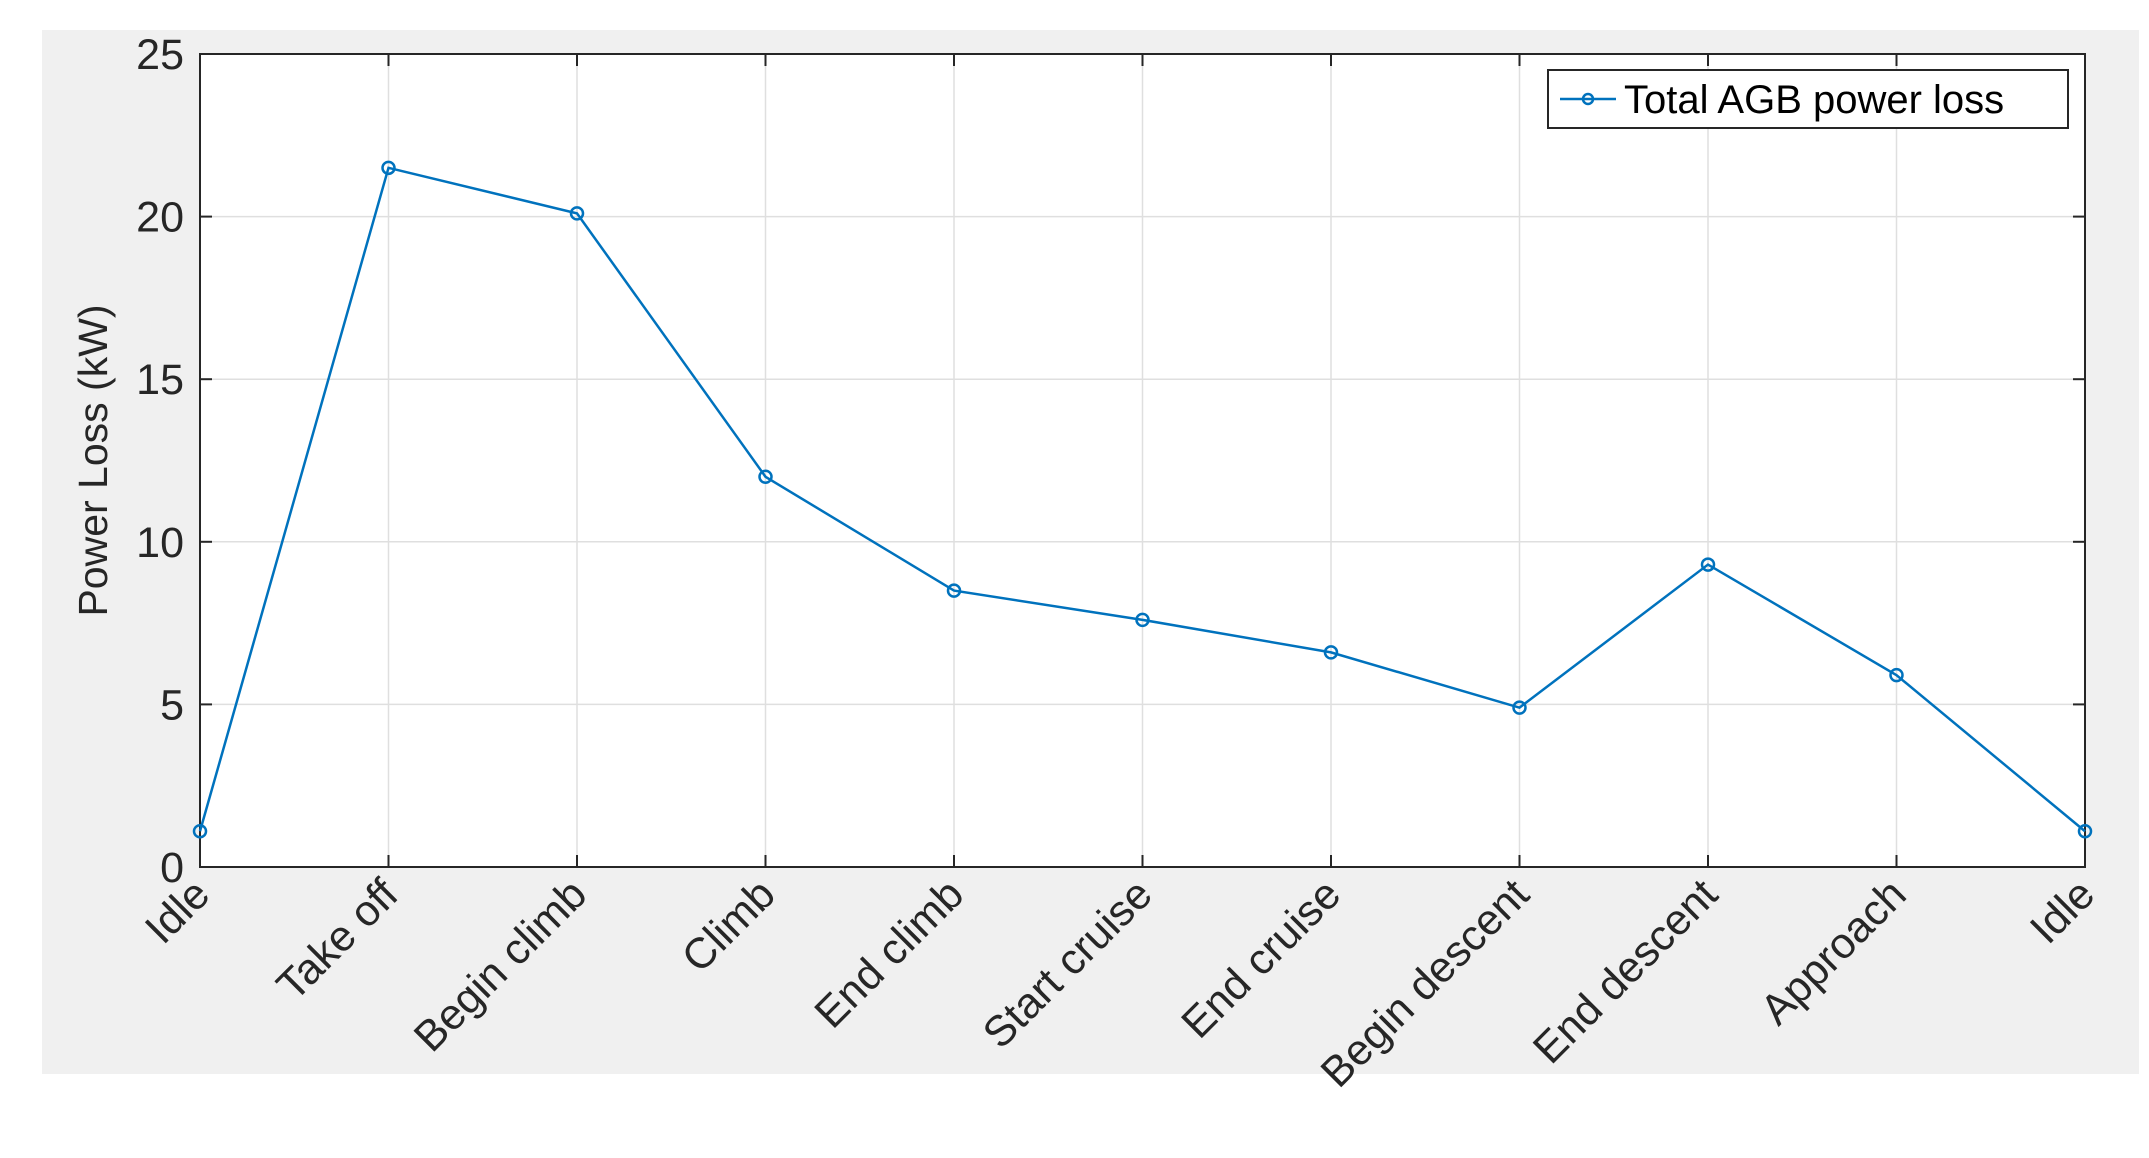 The height and width of the screenshot is (1158, 2149). I want to click on x-tick-label: Climb, so click(729, 926).